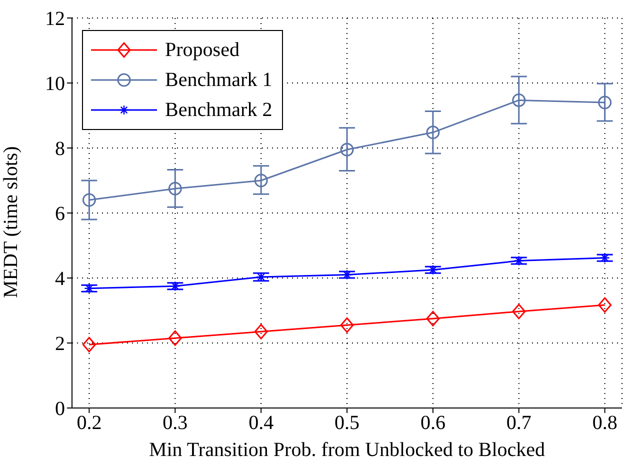 The image size is (632, 462). What do you see at coordinates (202, 50) in the screenshot?
I see `legend-label: Proposed` at bounding box center [202, 50].